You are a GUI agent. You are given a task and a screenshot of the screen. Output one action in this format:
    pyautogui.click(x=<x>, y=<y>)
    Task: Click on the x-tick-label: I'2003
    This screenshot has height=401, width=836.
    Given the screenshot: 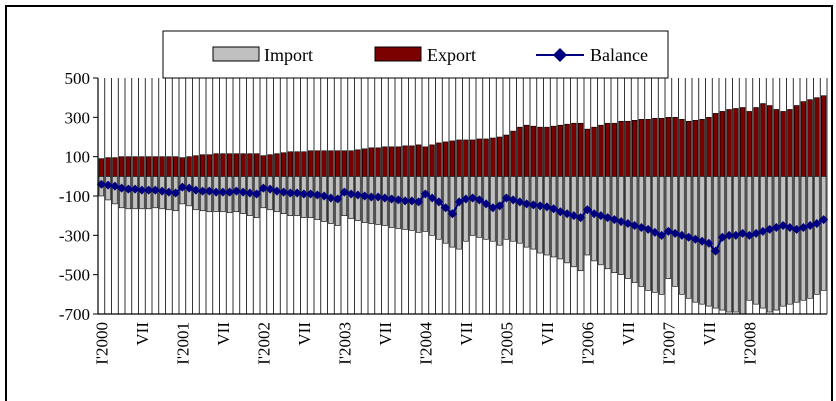 What is the action you would take?
    pyautogui.click(x=344, y=343)
    